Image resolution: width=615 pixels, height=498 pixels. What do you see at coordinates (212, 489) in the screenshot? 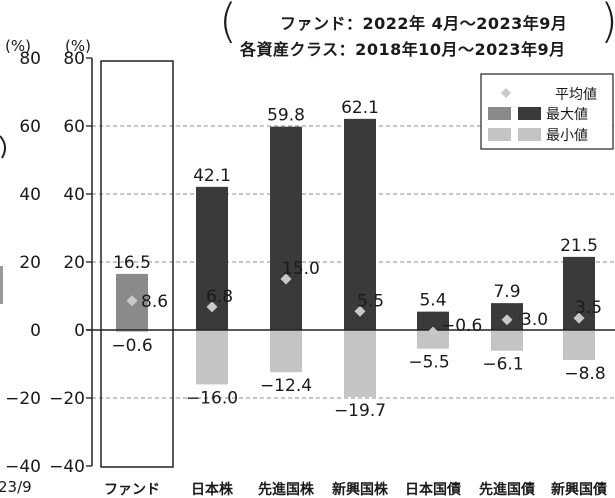
I see `x-category-label: 日本株` at bounding box center [212, 489].